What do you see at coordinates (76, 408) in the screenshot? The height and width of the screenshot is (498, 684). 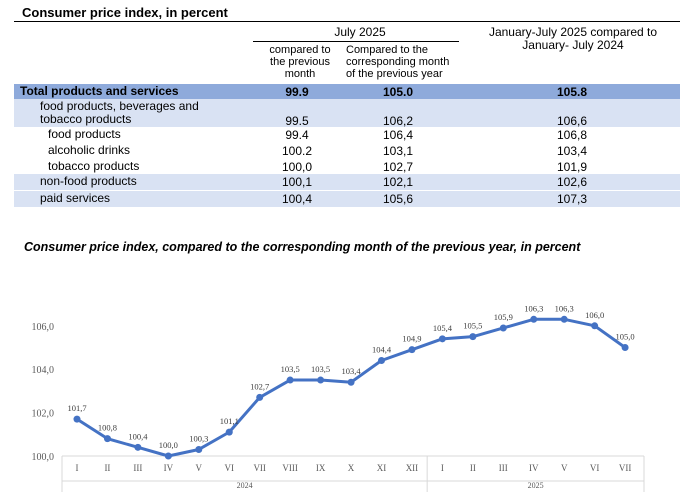 I see `data-label: 101,7` at bounding box center [76, 408].